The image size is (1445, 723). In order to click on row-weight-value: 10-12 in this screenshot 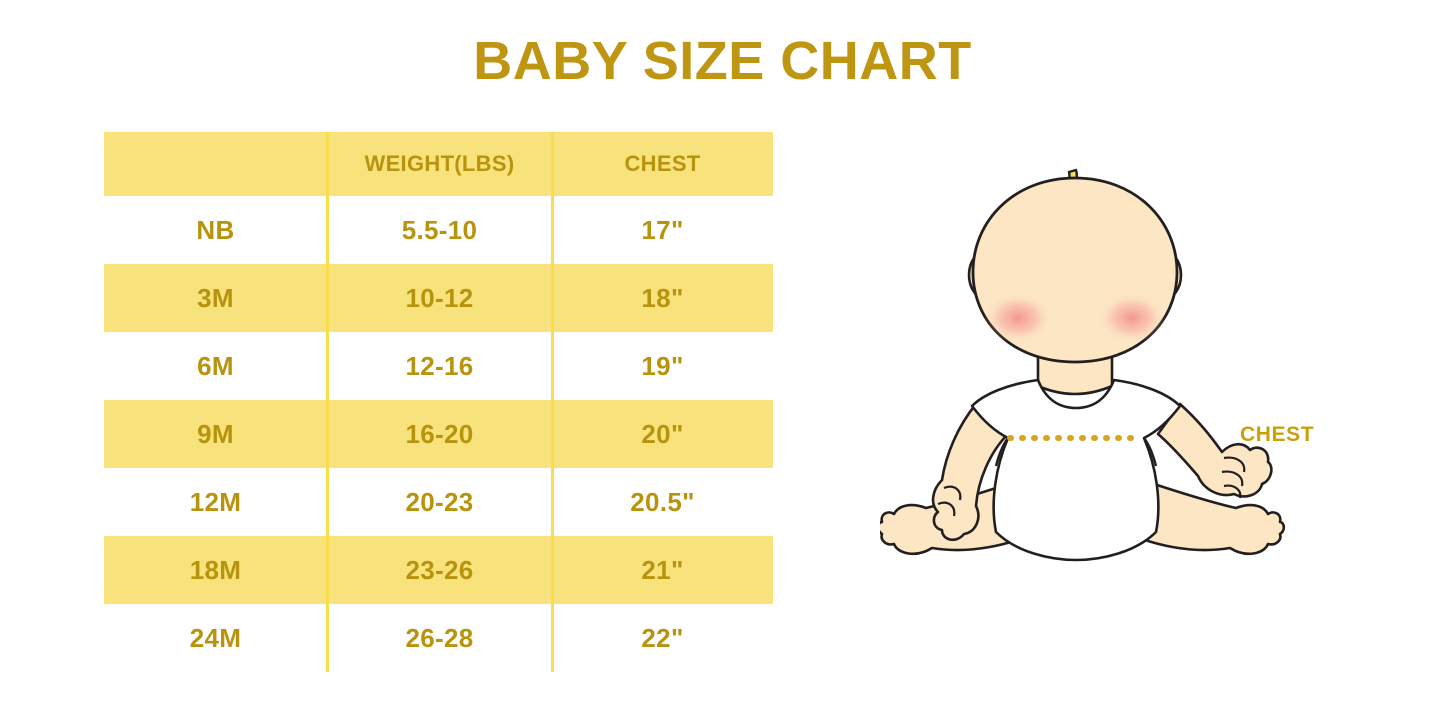, I will do `click(439, 297)`.